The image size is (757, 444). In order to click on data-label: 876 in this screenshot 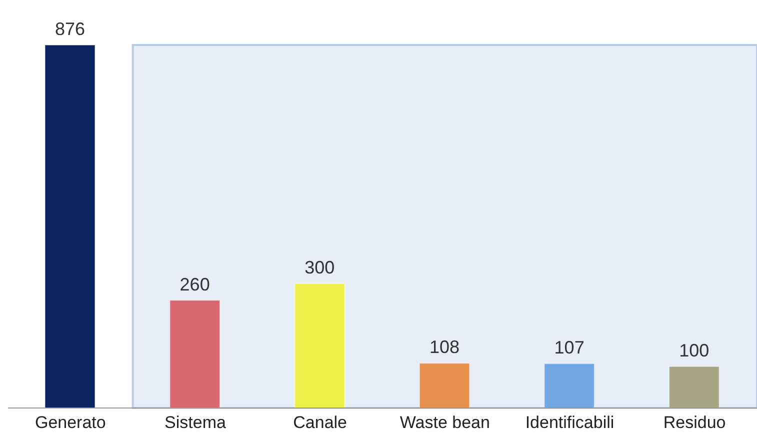, I will do `click(70, 29)`.